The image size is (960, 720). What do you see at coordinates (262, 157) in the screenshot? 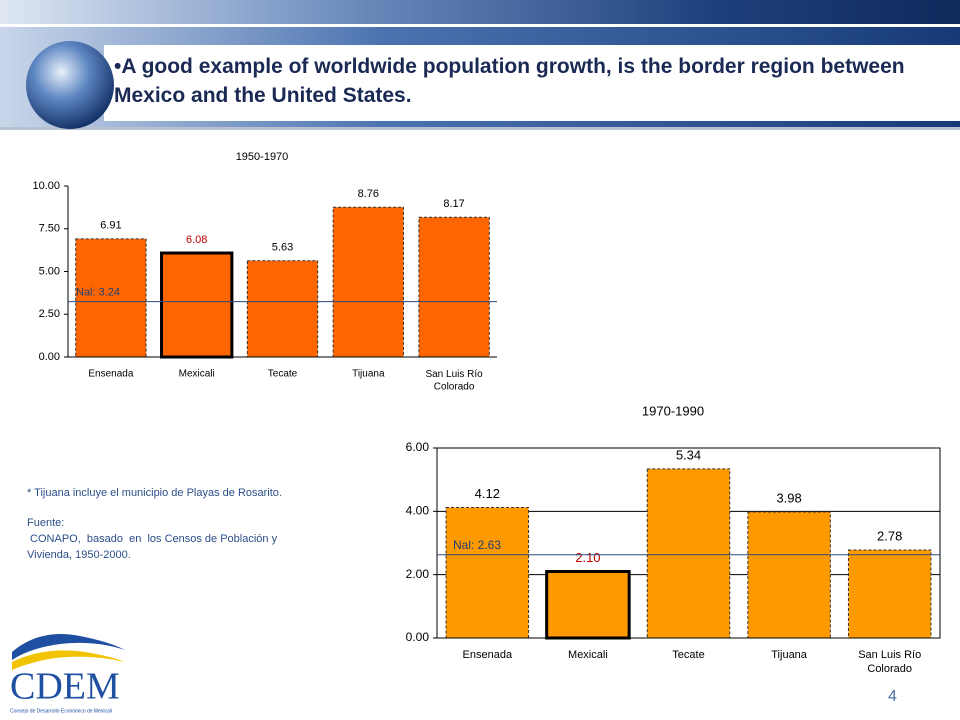
I see `chart-title: 1950-1970` at bounding box center [262, 157].